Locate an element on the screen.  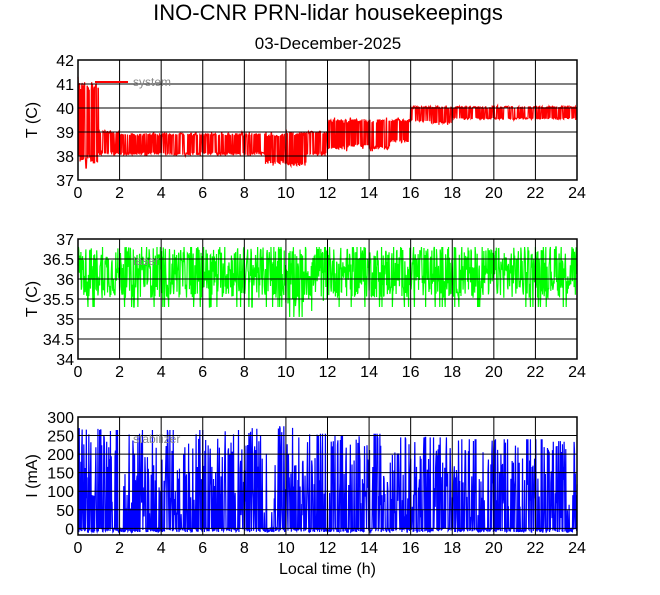
y-tick-label: 36.5 is located at coordinates (58, 260).